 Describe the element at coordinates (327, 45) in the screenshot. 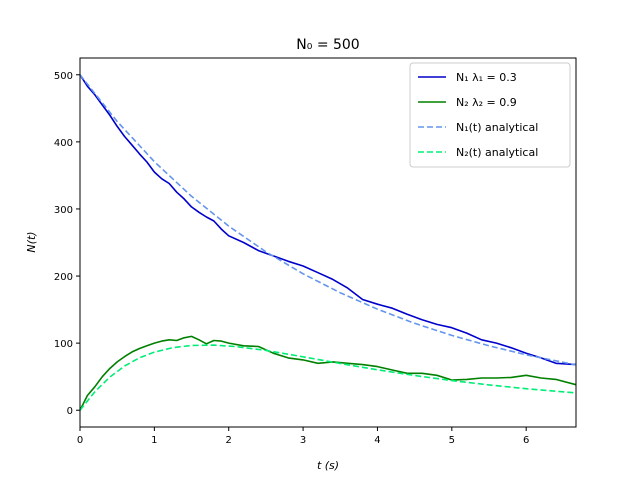

I see `chart-title: N₀ = 500` at that location.